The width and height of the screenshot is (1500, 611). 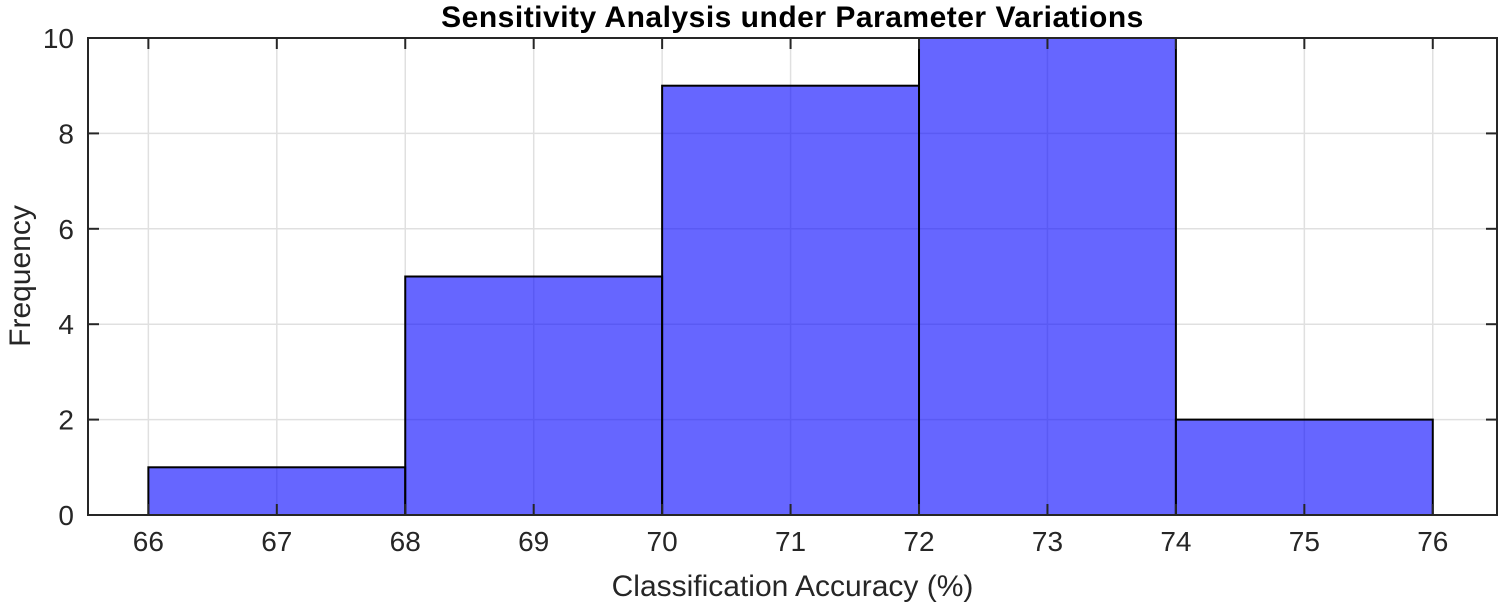 I want to click on x-tick-label: 70, so click(x=662, y=541).